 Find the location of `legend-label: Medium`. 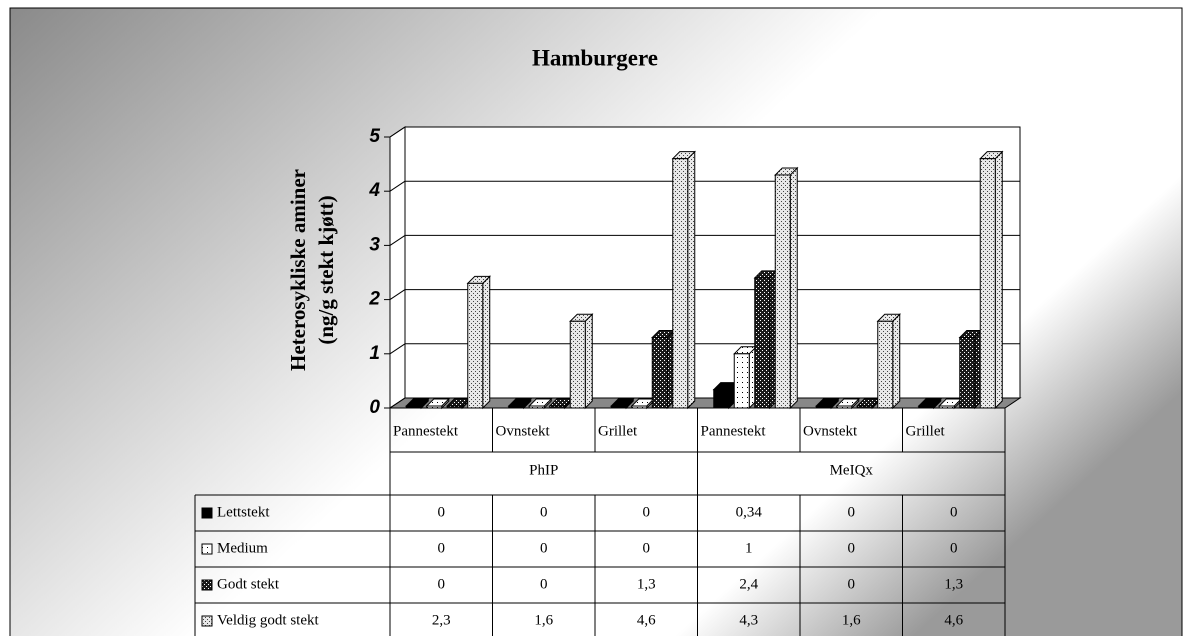

legend-label: Medium is located at coordinates (242, 548).